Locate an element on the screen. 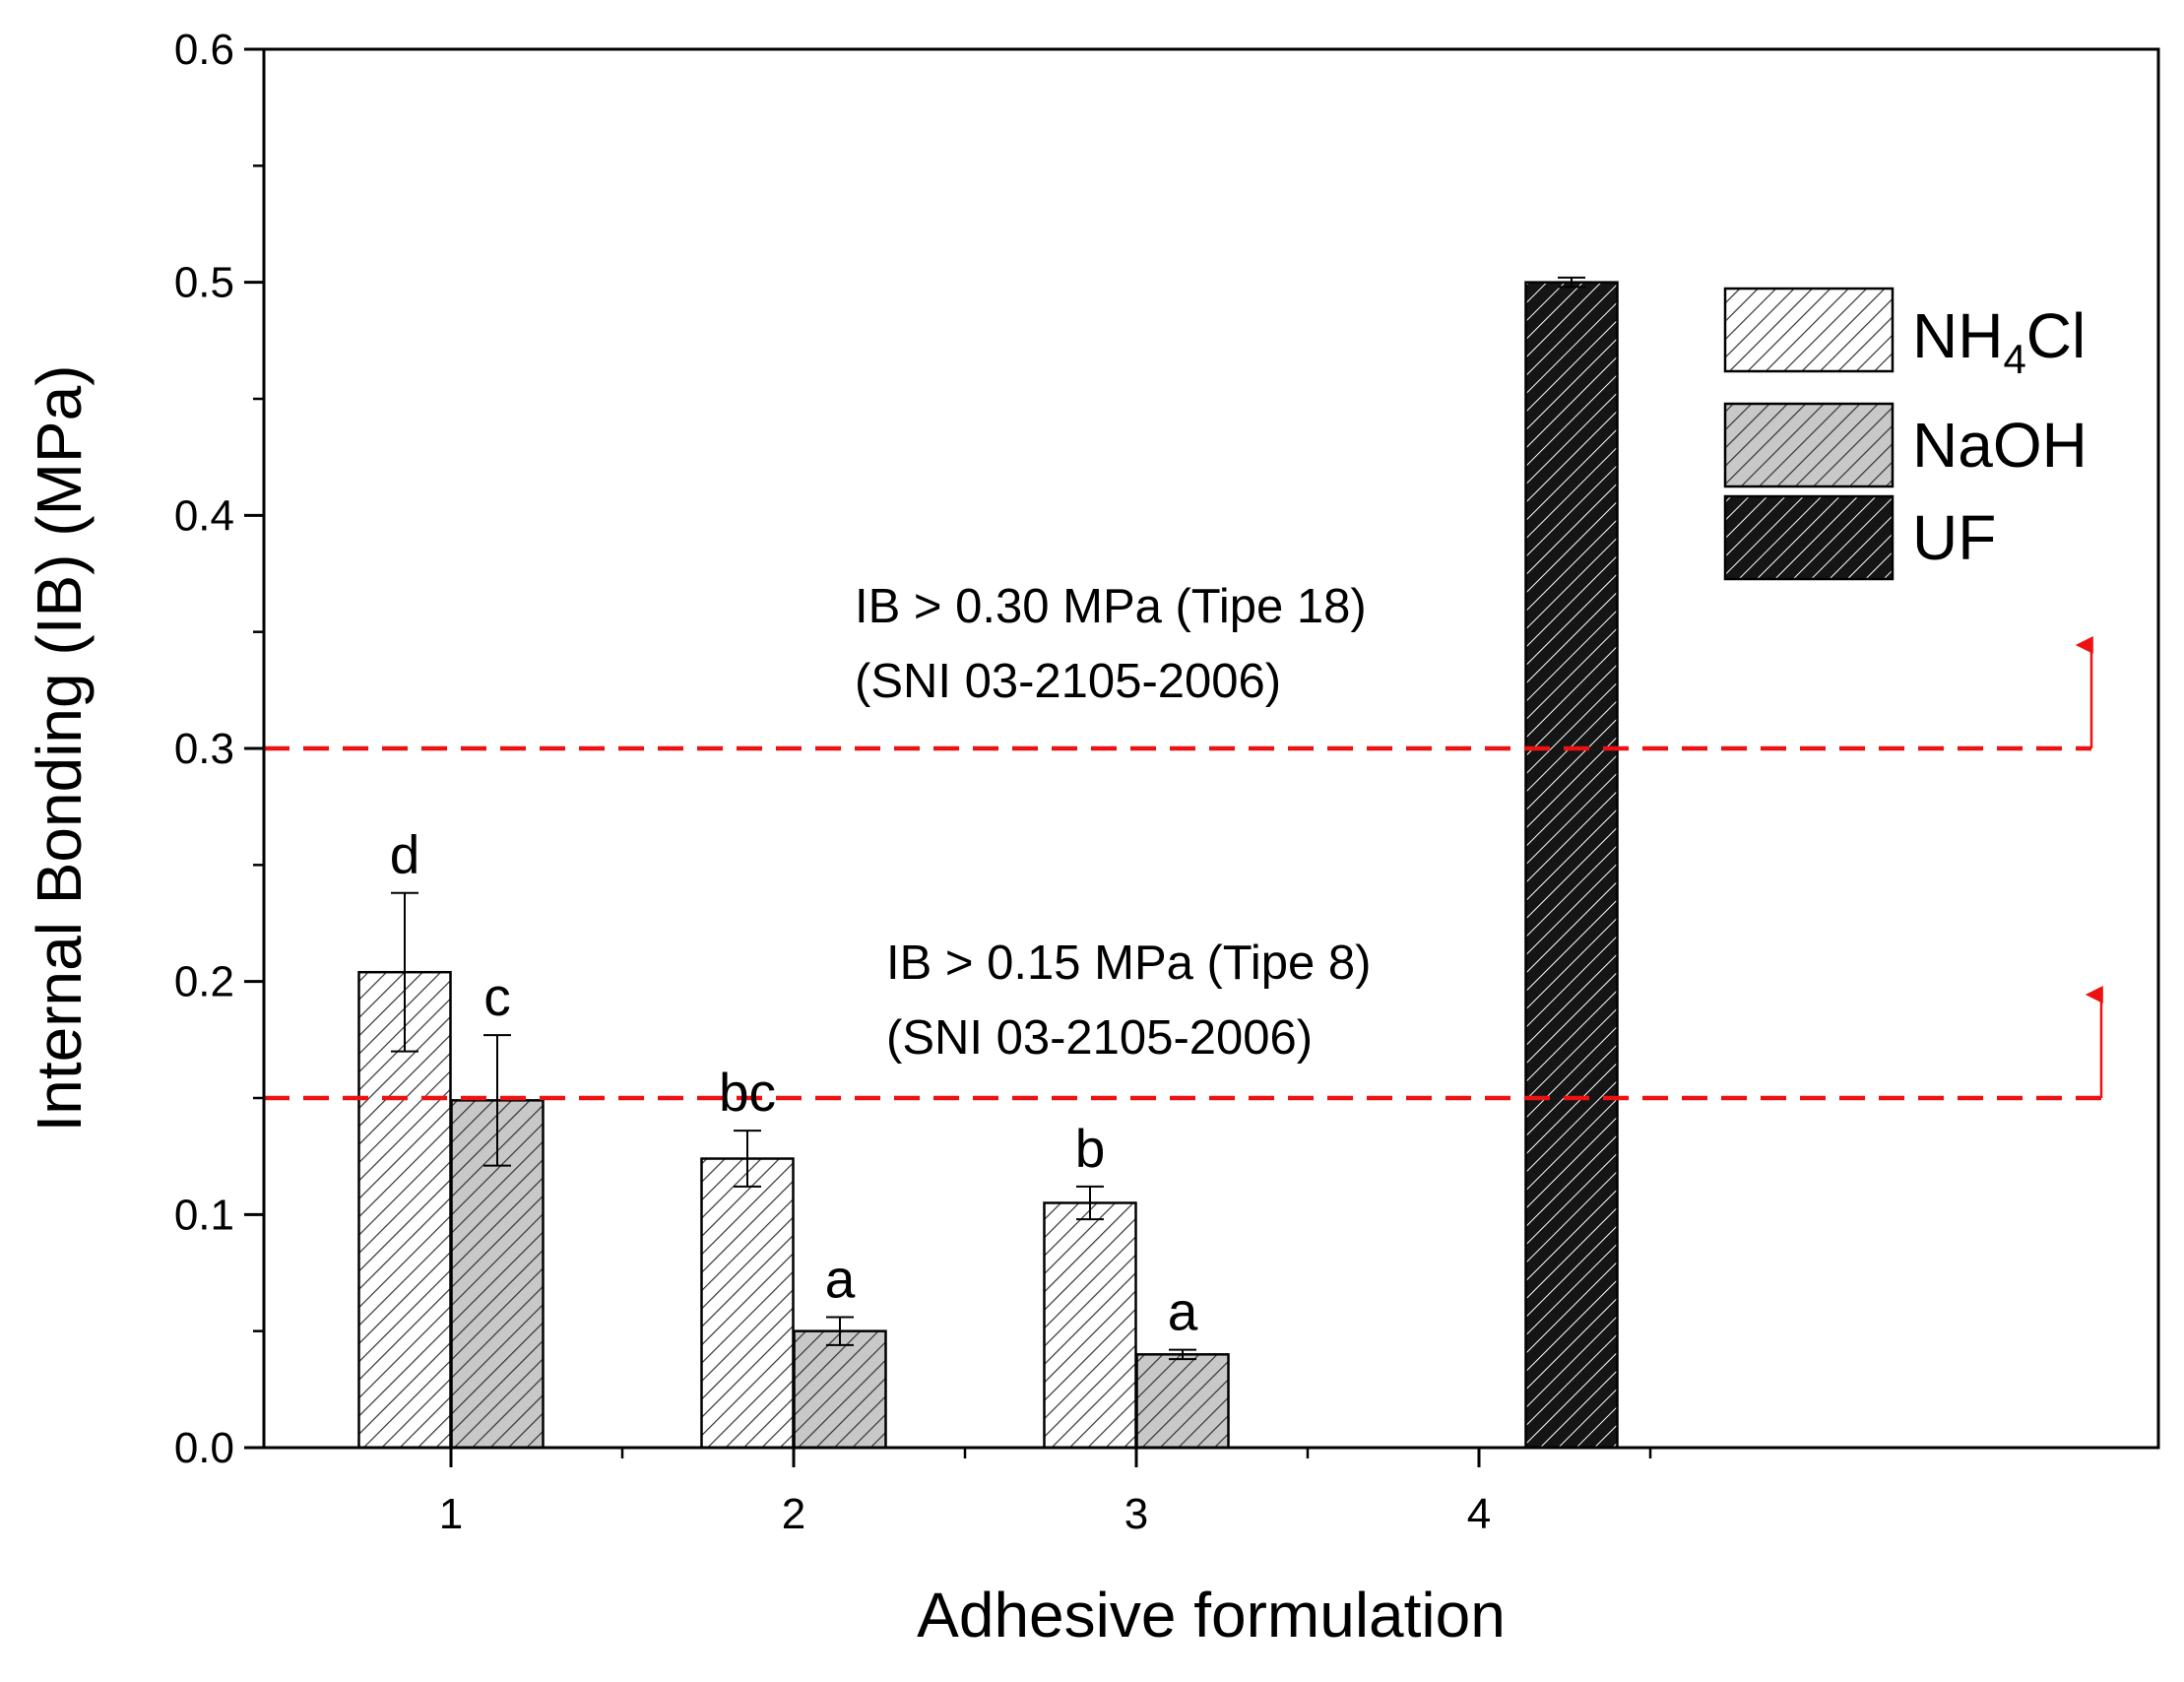 This screenshot has width=2184, height=1682. legend-label-nh4cl-tail: Cl is located at coordinates (2056, 335).